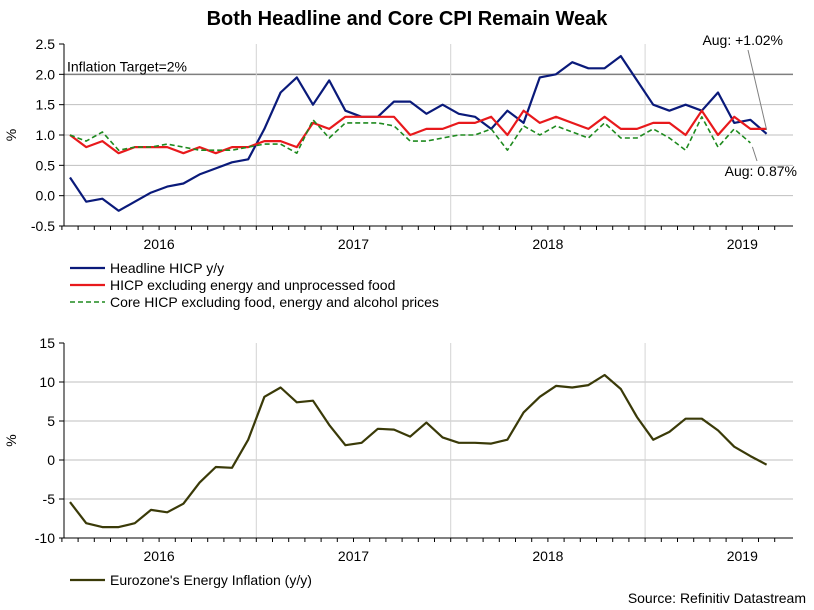 The width and height of the screenshot is (814, 610). What do you see at coordinates (159, 556) in the screenshot?
I see `energy-x-tick-label: 2016` at bounding box center [159, 556].